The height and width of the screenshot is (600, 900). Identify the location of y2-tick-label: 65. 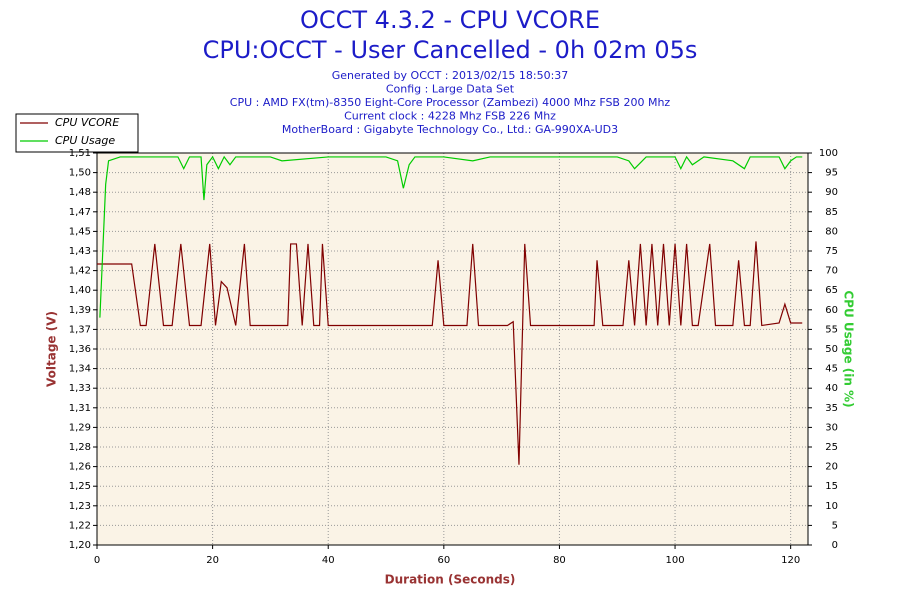
(831, 290).